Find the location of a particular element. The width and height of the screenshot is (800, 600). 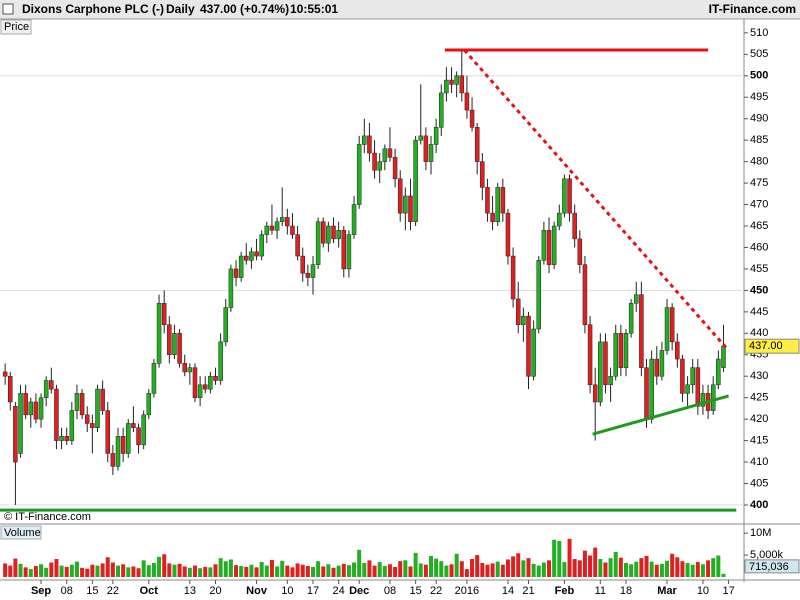

volume-label: Volume is located at coordinates (22, 533).